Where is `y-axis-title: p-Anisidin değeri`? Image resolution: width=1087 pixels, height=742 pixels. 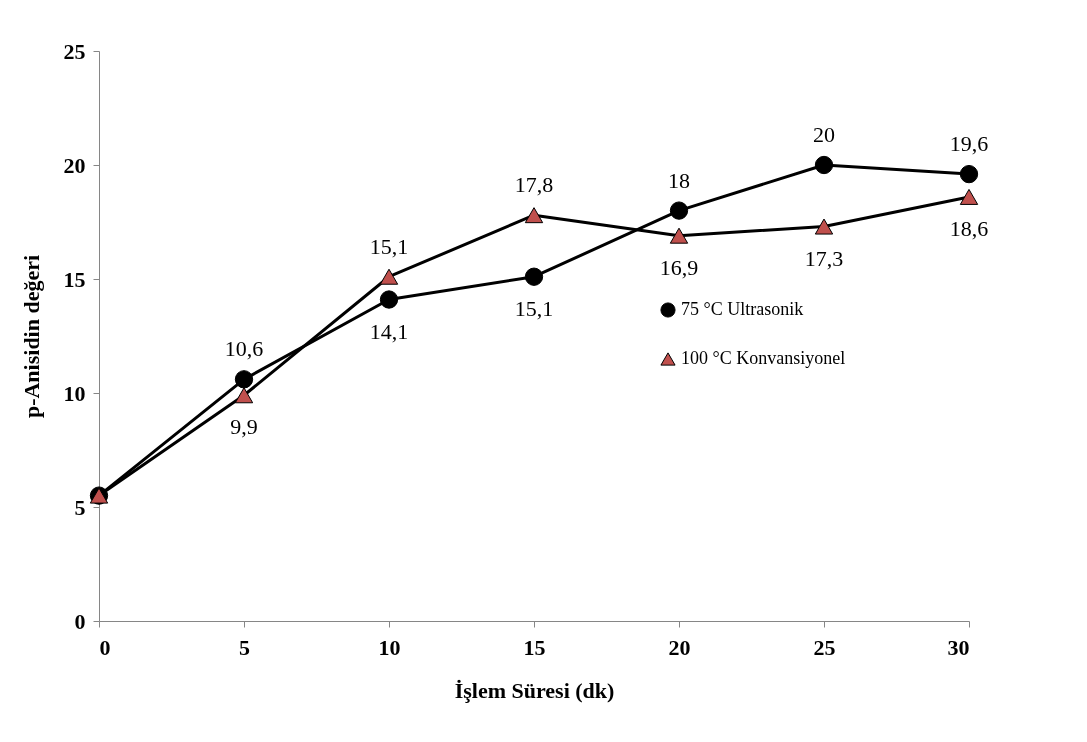 y-axis-title: p-Anisidin değeri is located at coordinates (31, 336).